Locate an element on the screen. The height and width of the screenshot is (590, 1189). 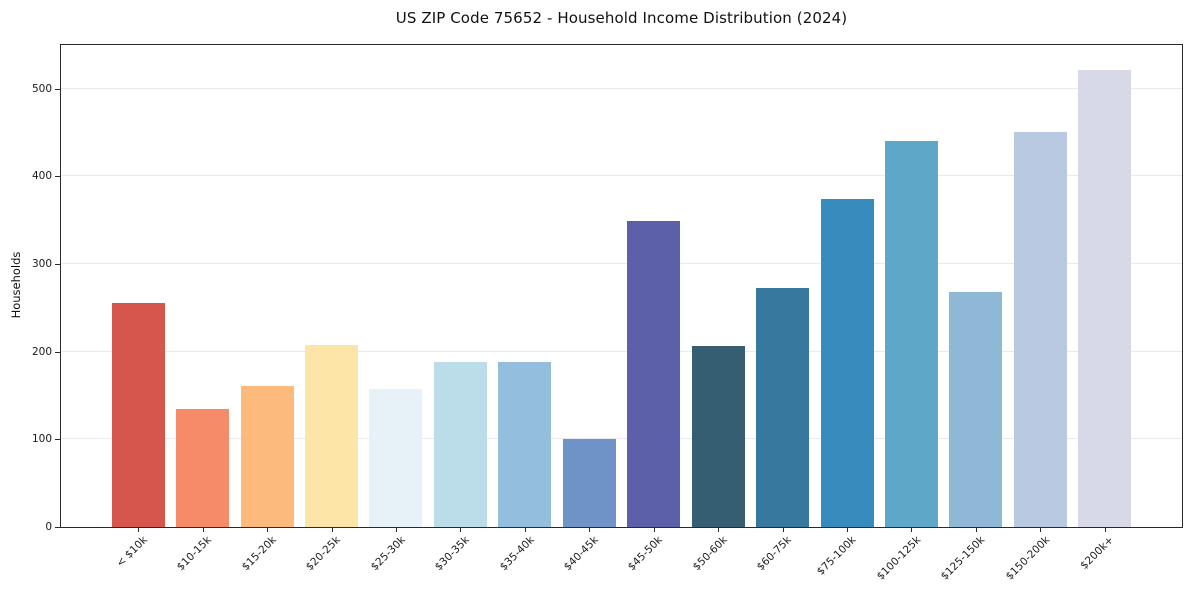
bar--10-15k is located at coordinates (203, 467).